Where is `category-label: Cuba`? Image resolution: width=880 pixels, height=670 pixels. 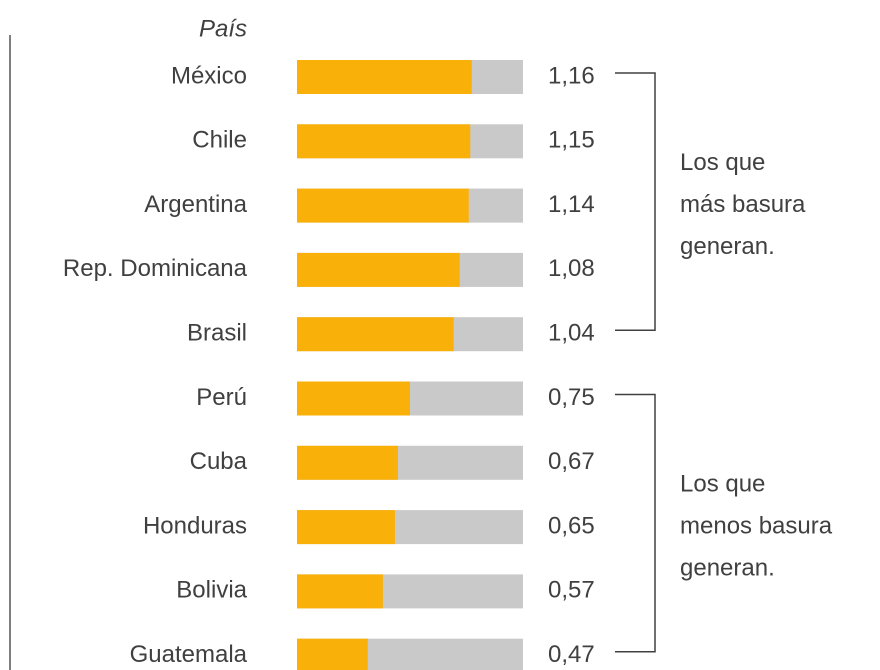 category-label: Cuba is located at coordinates (219, 461).